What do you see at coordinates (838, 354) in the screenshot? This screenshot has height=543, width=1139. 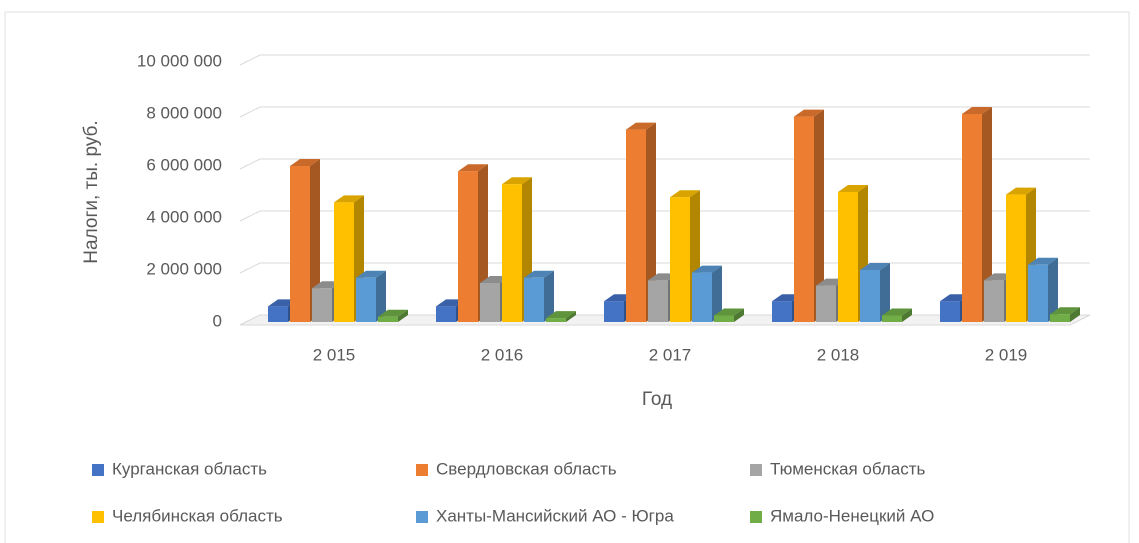 I see `x-tick-label: 2 018` at bounding box center [838, 354].